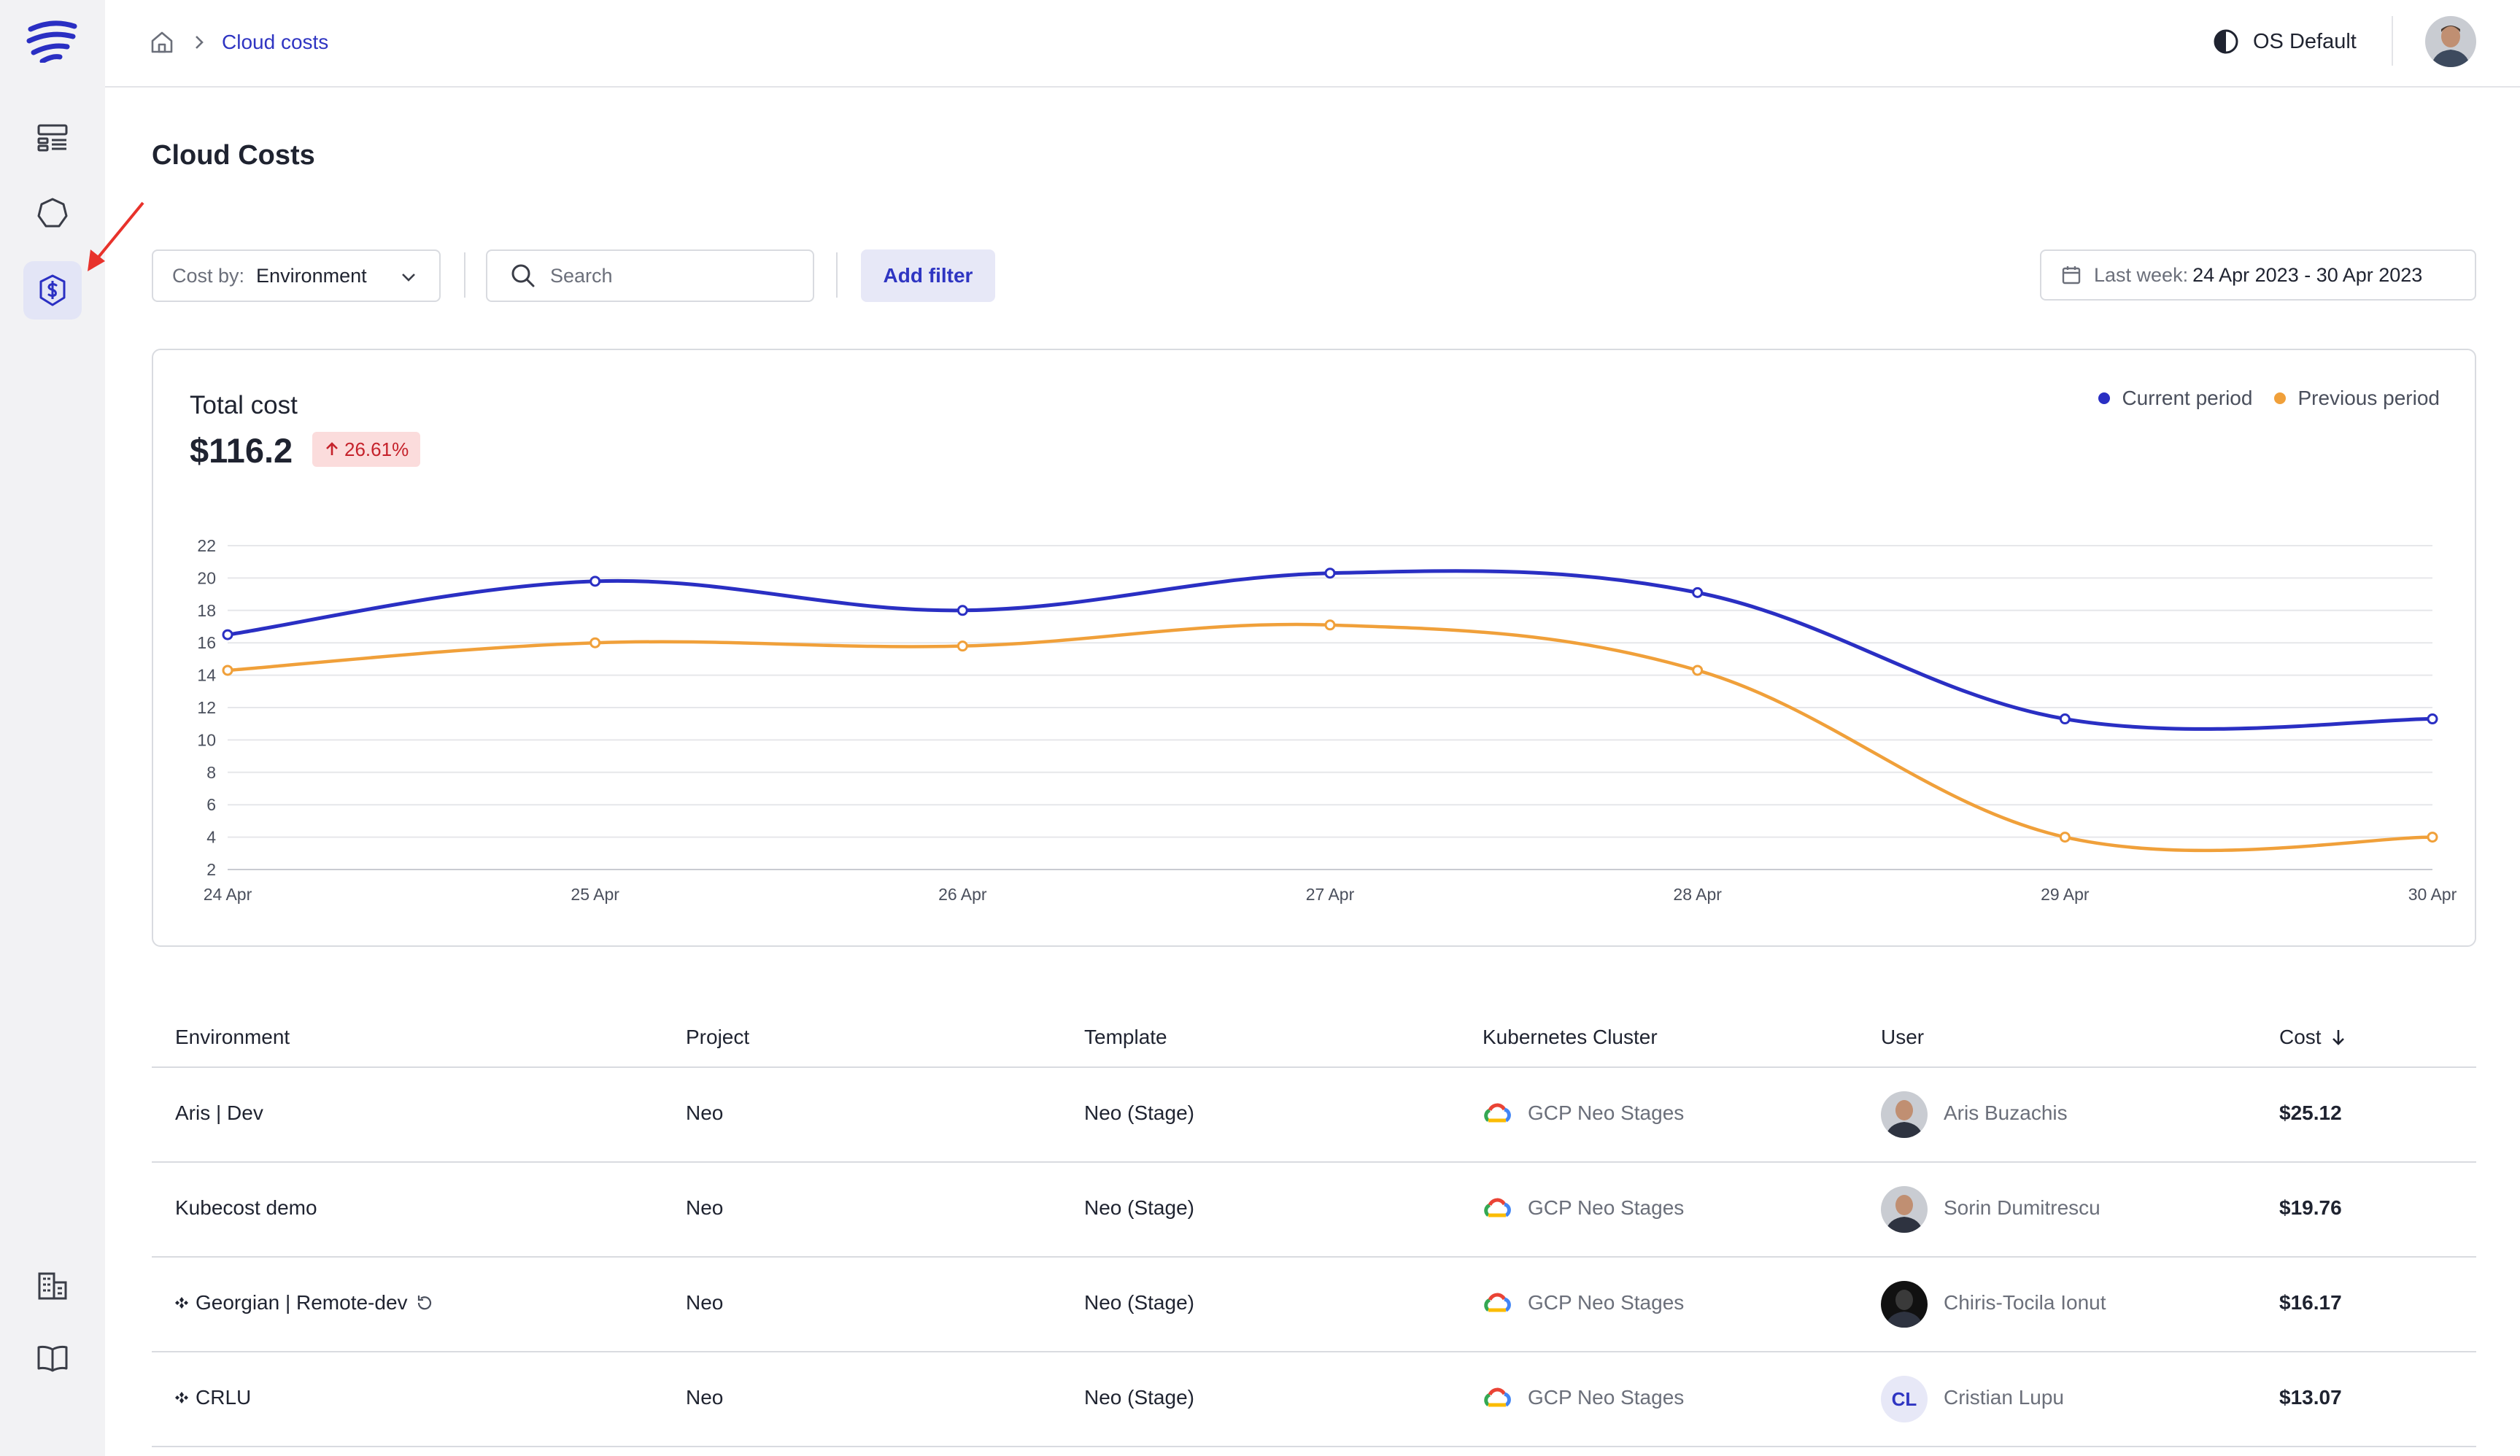  I want to click on diamond-cluster-icon, so click(181, 1397).